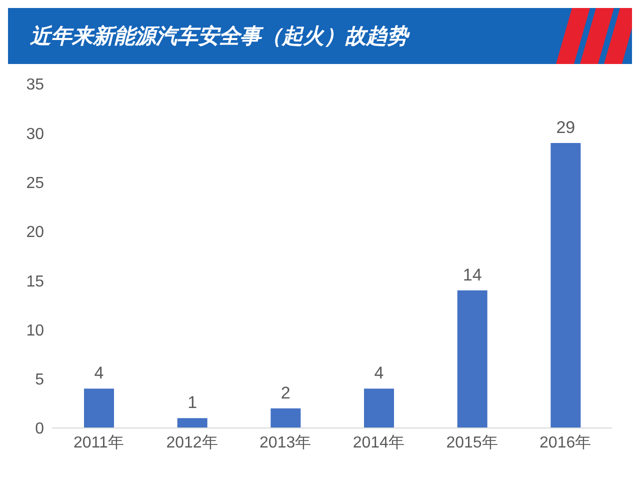  What do you see at coordinates (192, 443) in the screenshot?
I see `x-tick-label: 2012年` at bounding box center [192, 443].